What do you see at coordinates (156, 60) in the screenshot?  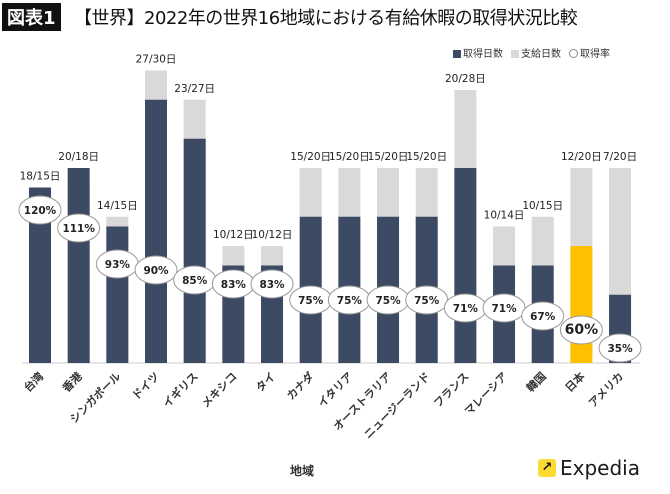 I see `bar-label: 27/30日` at bounding box center [156, 60].